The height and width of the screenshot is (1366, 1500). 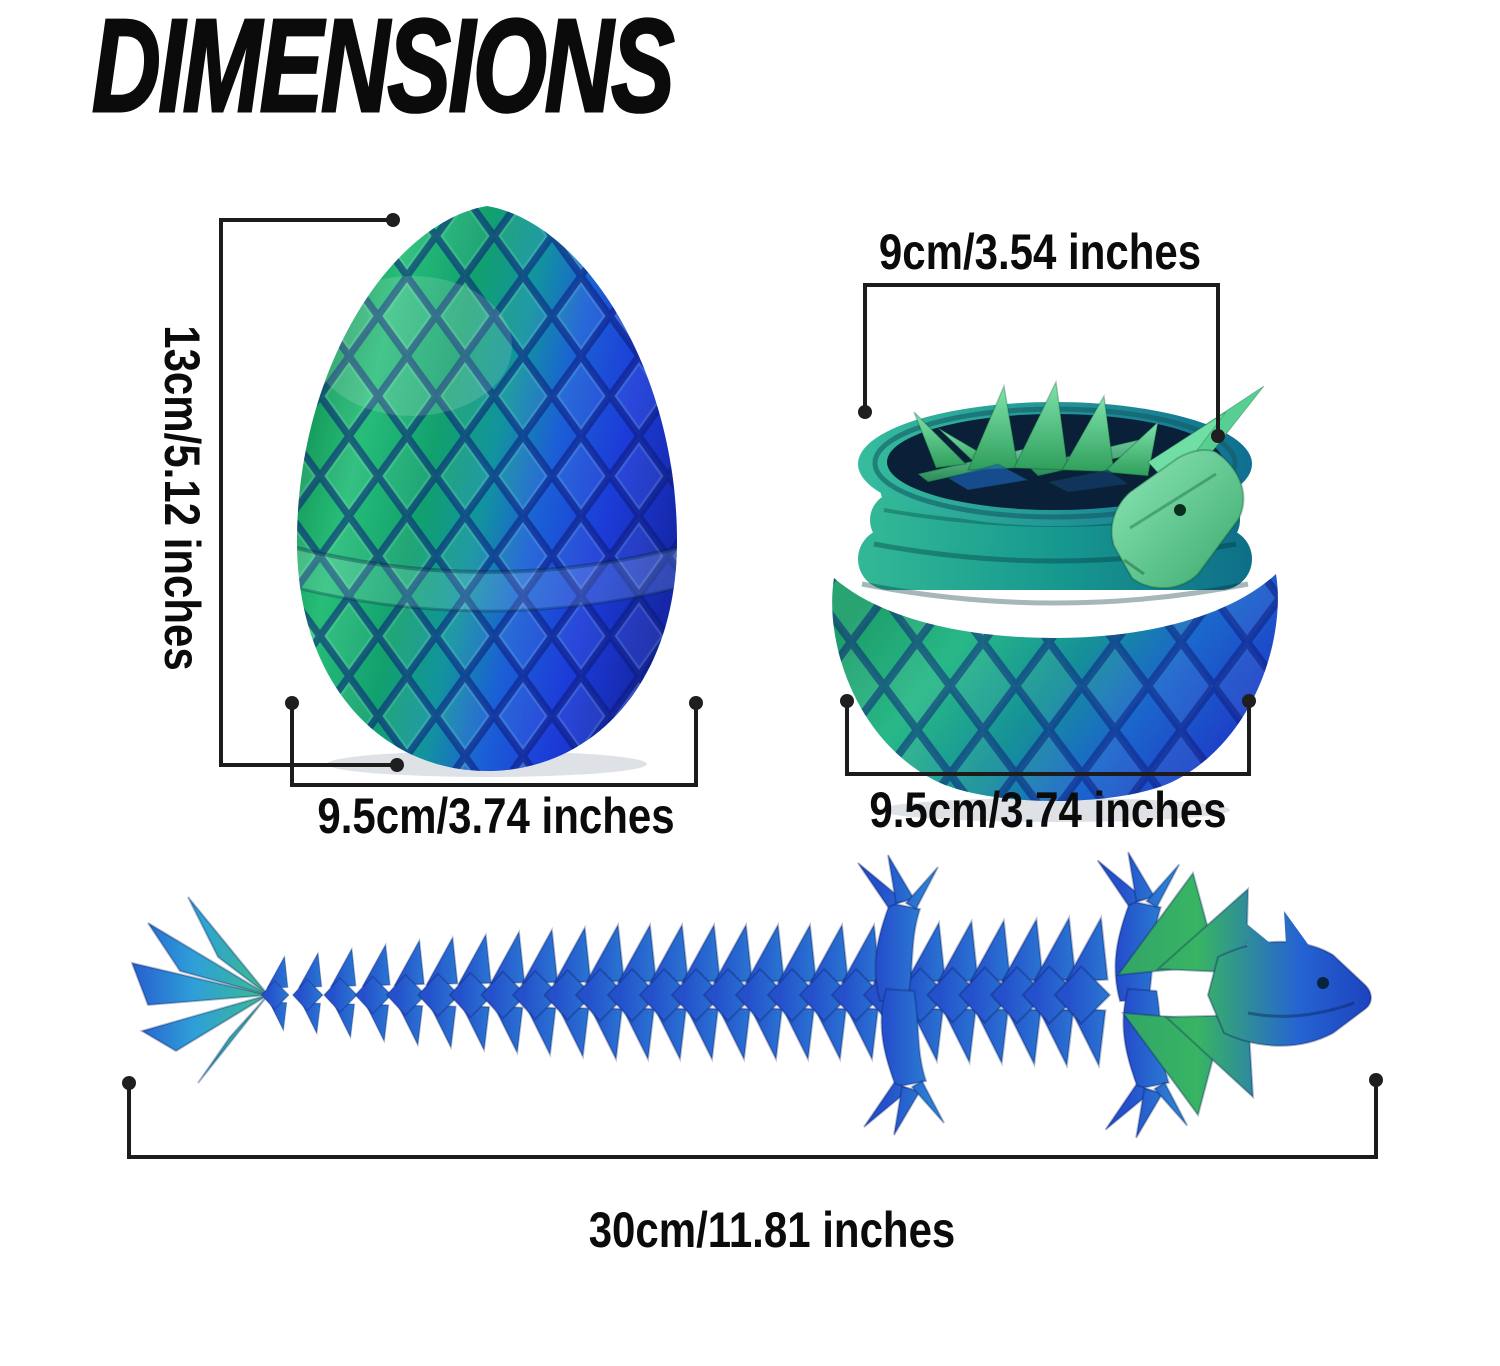 I want to click on egg-seam-band, so click(x=487, y=579).